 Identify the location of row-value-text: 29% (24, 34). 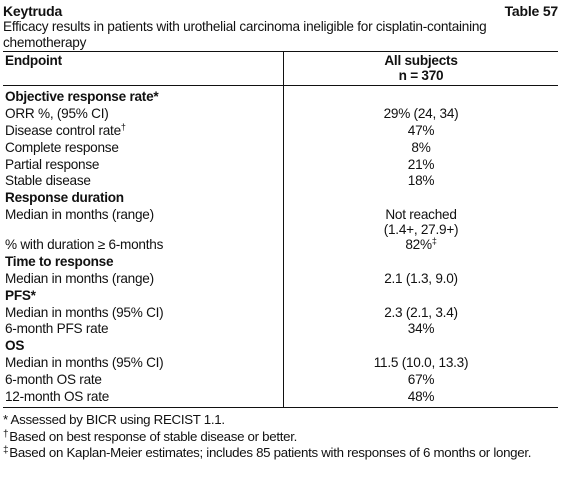
(421, 114).